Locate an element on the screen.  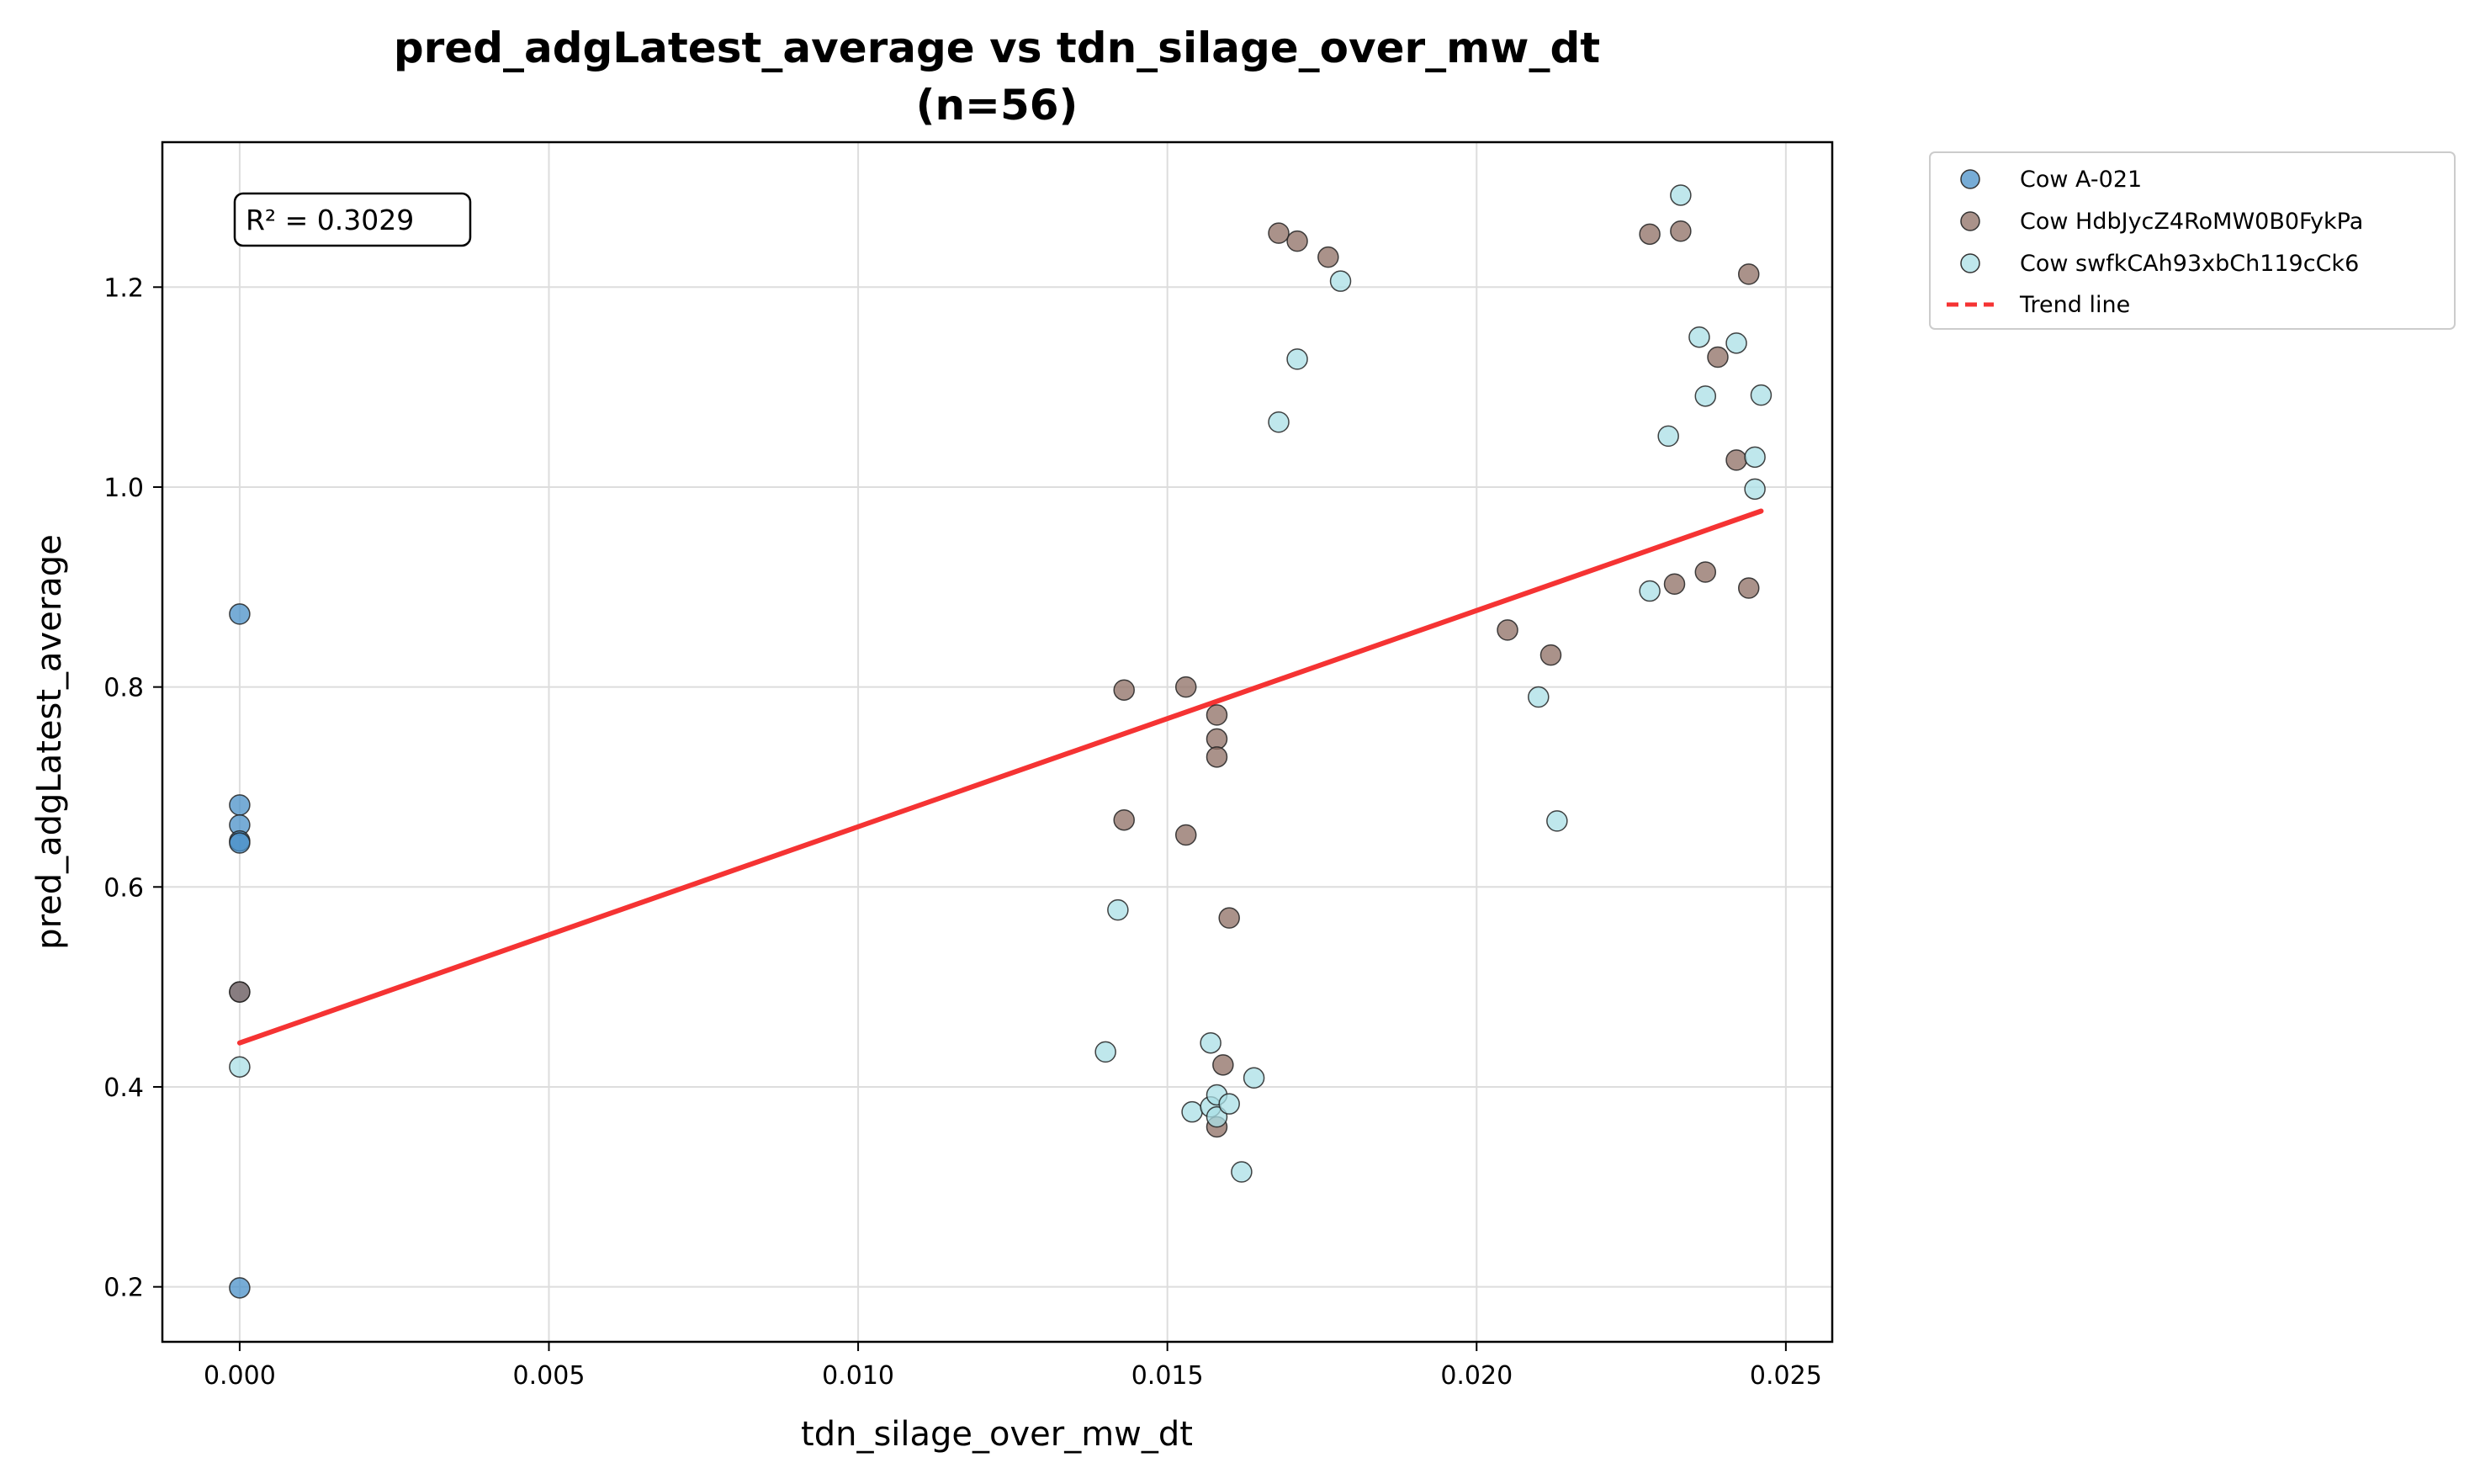
legend-marker-cow-swfk is located at coordinates (1970, 263).